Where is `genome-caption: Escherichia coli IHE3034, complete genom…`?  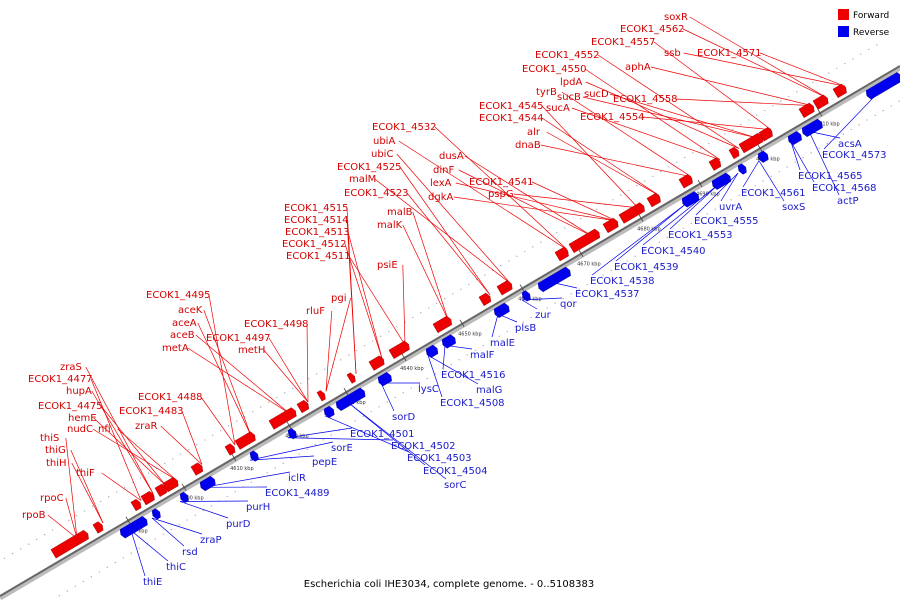 genome-caption: Escherichia coli IHE3034, complete genom… is located at coordinates (449, 584).